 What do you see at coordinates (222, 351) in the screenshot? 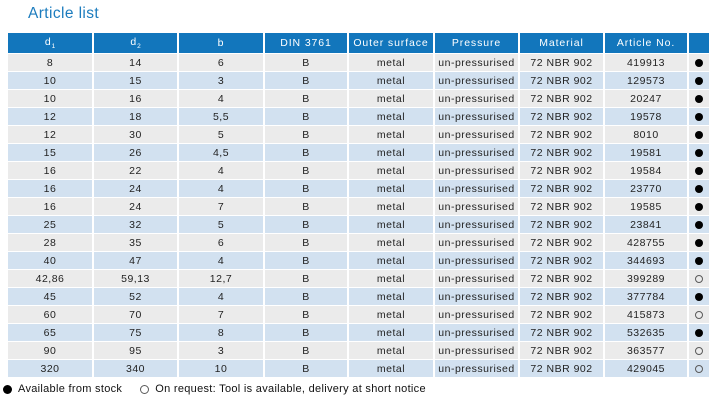
I see `cell-b: 3` at bounding box center [222, 351].